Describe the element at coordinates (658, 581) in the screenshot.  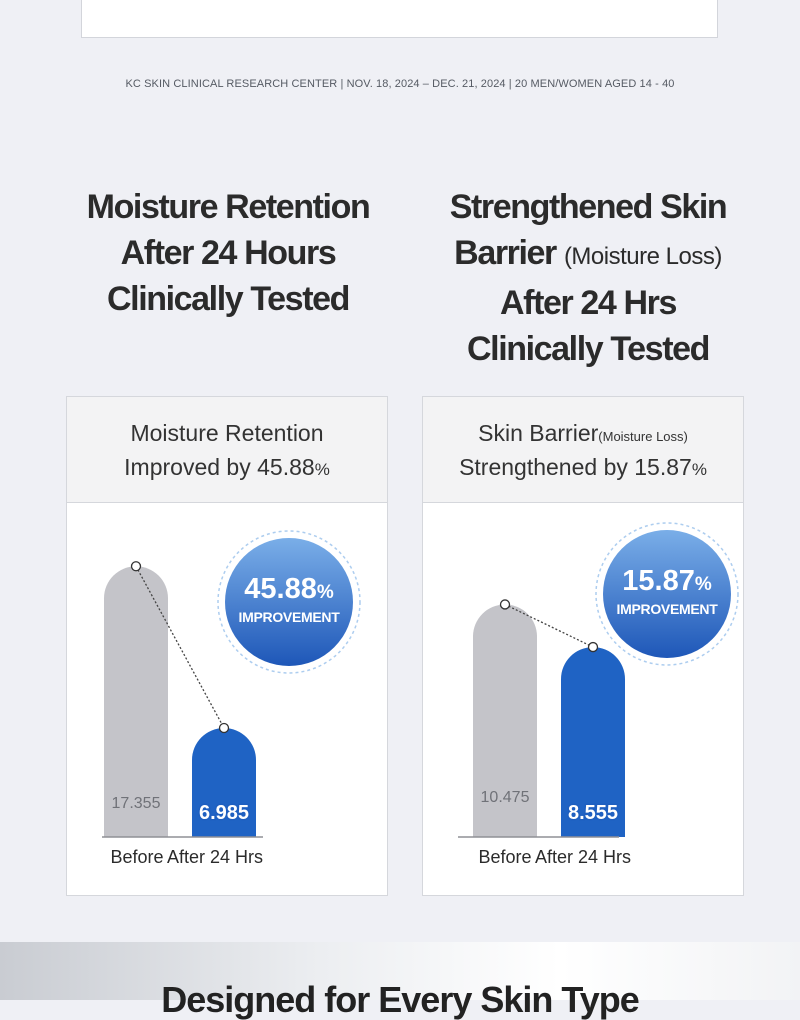
I see `badge-number: 15.87` at that location.